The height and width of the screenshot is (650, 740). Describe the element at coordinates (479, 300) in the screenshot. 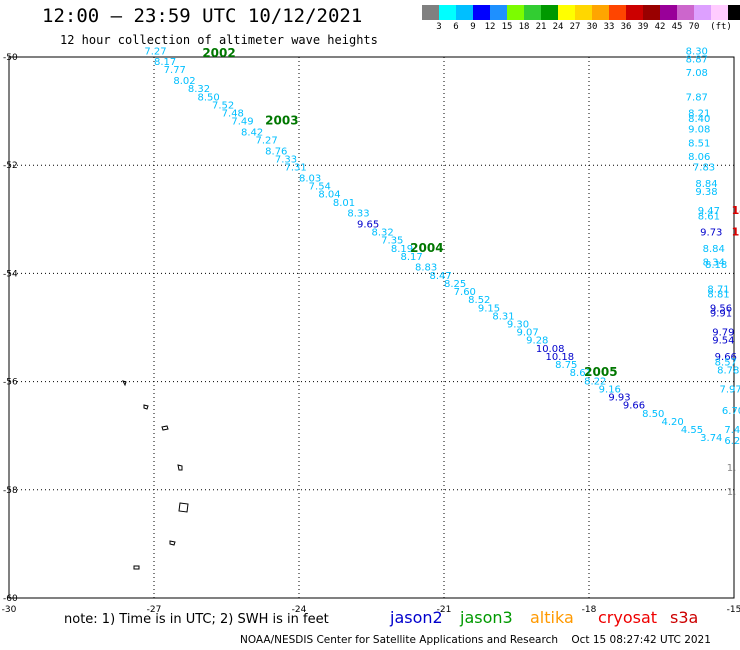

I see `wave-height-label: 8.52` at that location.